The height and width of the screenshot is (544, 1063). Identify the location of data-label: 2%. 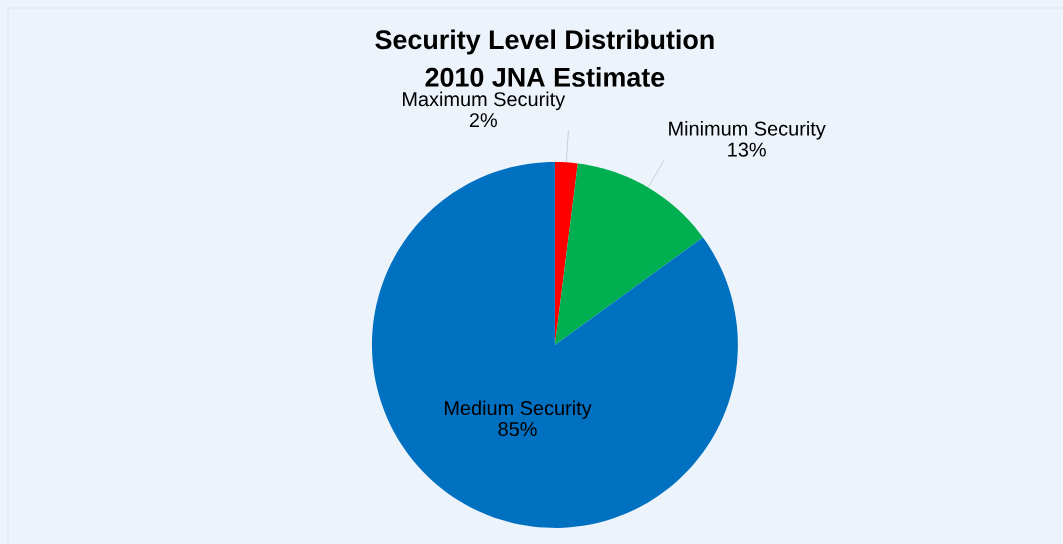
(483, 120).